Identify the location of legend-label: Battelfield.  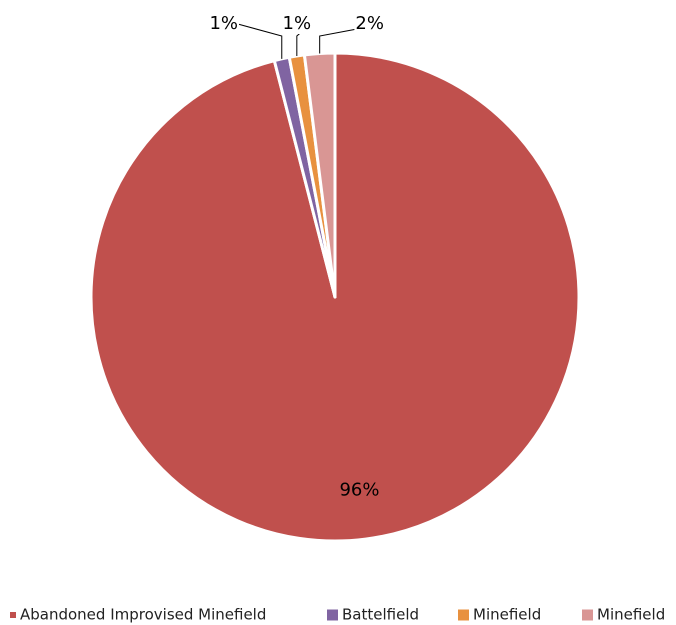
(380, 615).